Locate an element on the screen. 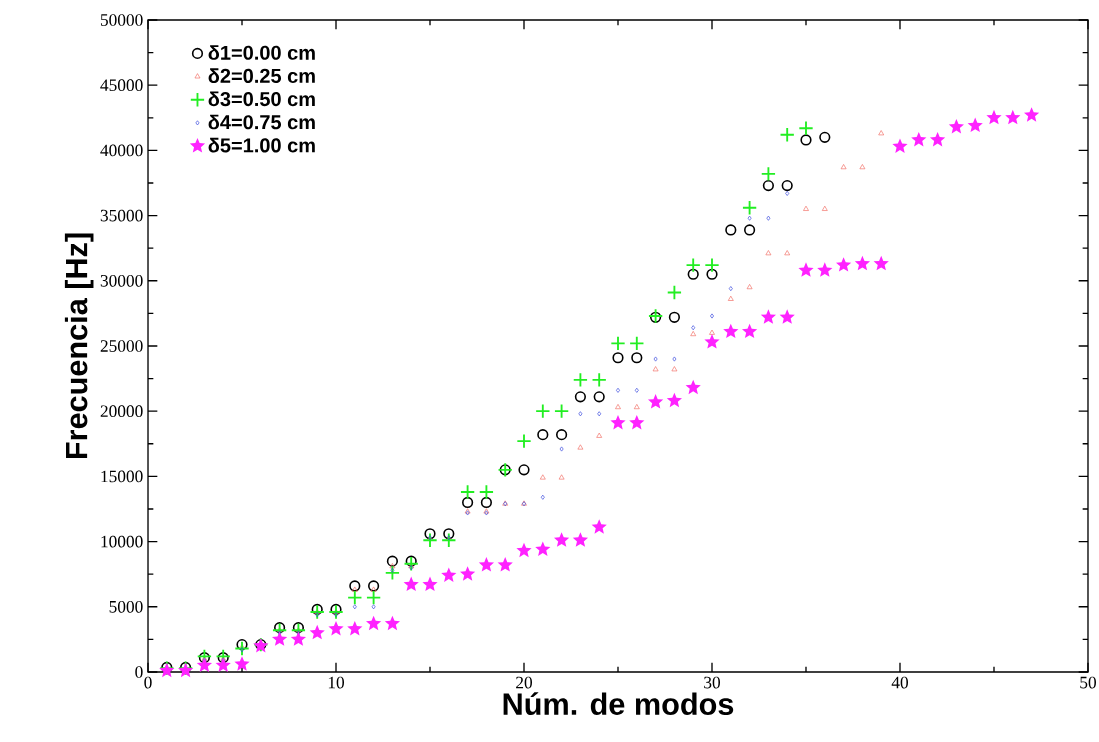  x-tick-label: 50 is located at coordinates (1088, 682).